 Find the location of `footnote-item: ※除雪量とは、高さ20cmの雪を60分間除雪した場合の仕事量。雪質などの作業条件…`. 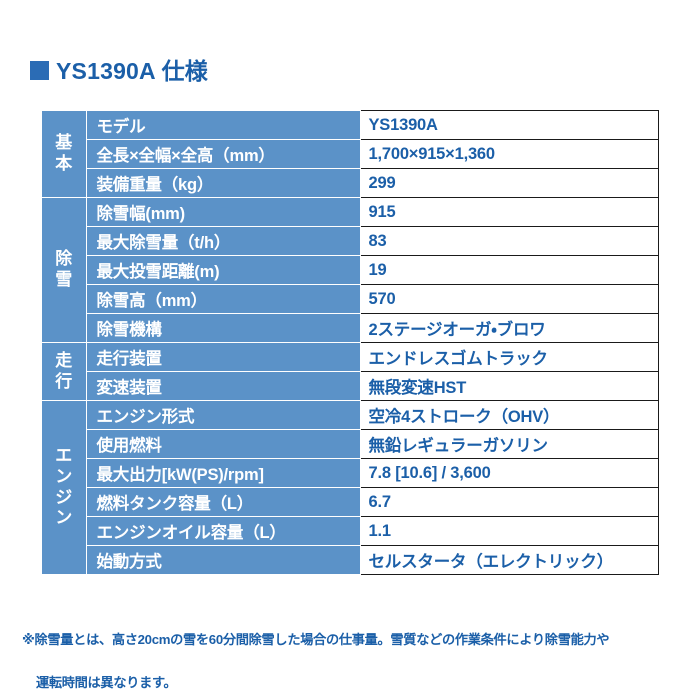

footnote-item: ※除雪量とは、高さ20cmの雪を60分間除雪した場合の仕事量。雪質などの作業条件… is located at coordinates (355, 654).